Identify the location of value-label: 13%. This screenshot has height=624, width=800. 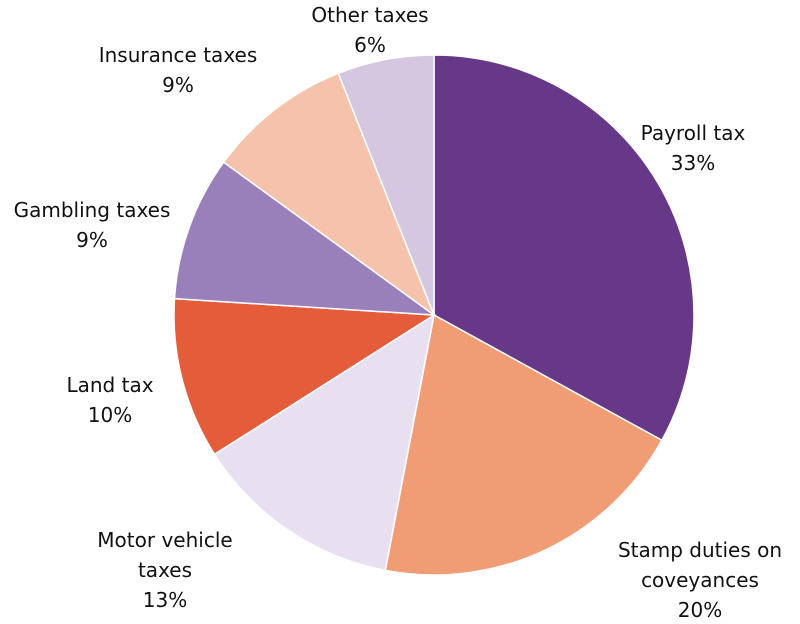
(165, 600).